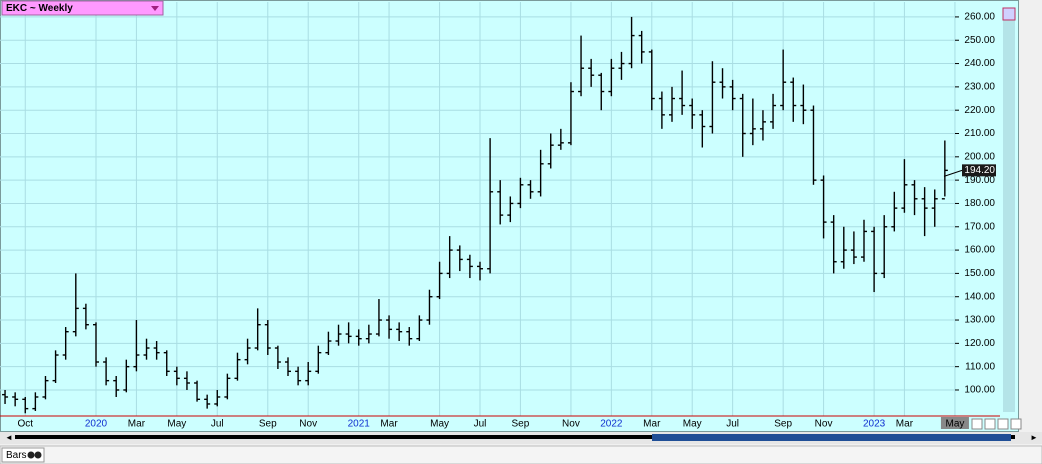 Image resolution: width=1042 pixels, height=464 pixels. What do you see at coordinates (979, 250) in the screenshot?
I see `y-tick-label: 160.00` at bounding box center [979, 250].